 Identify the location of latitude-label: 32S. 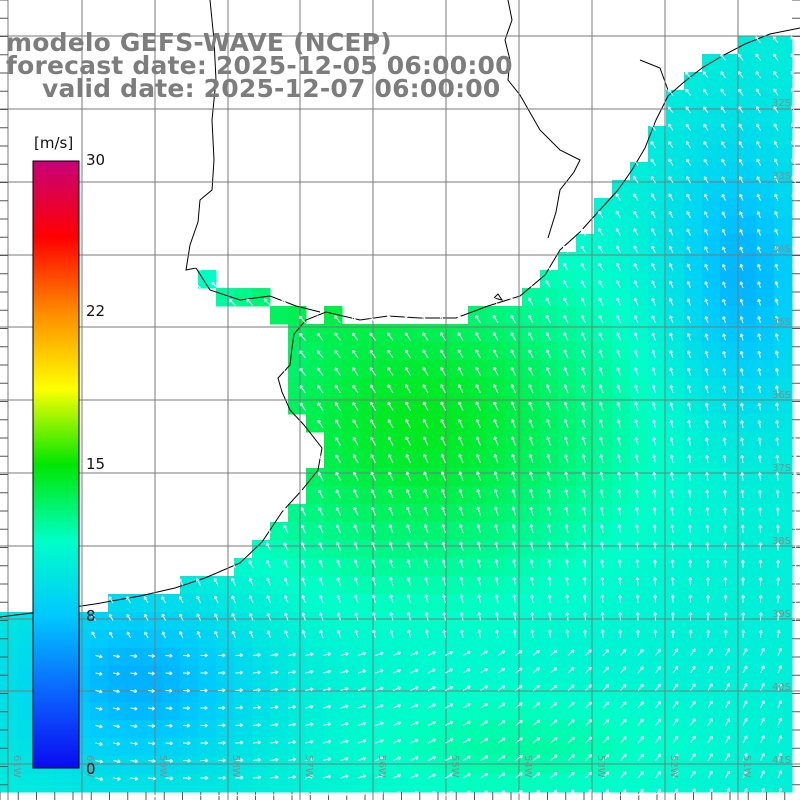
(781, 103).